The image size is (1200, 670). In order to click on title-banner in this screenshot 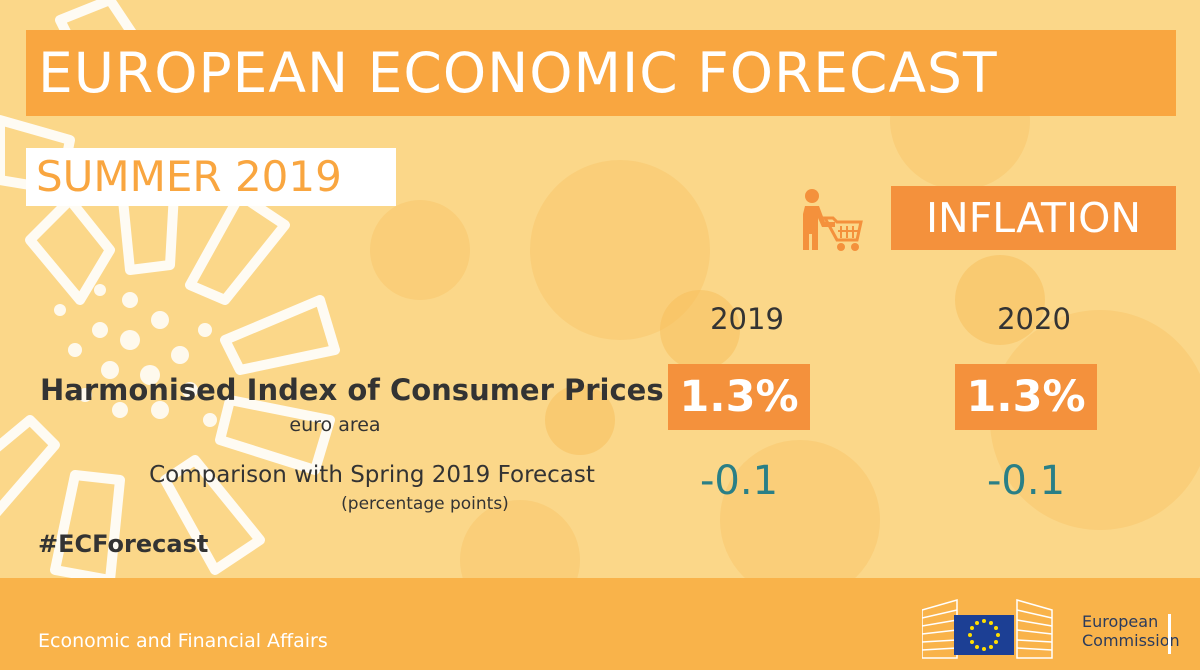, I will do `click(601, 73)`.